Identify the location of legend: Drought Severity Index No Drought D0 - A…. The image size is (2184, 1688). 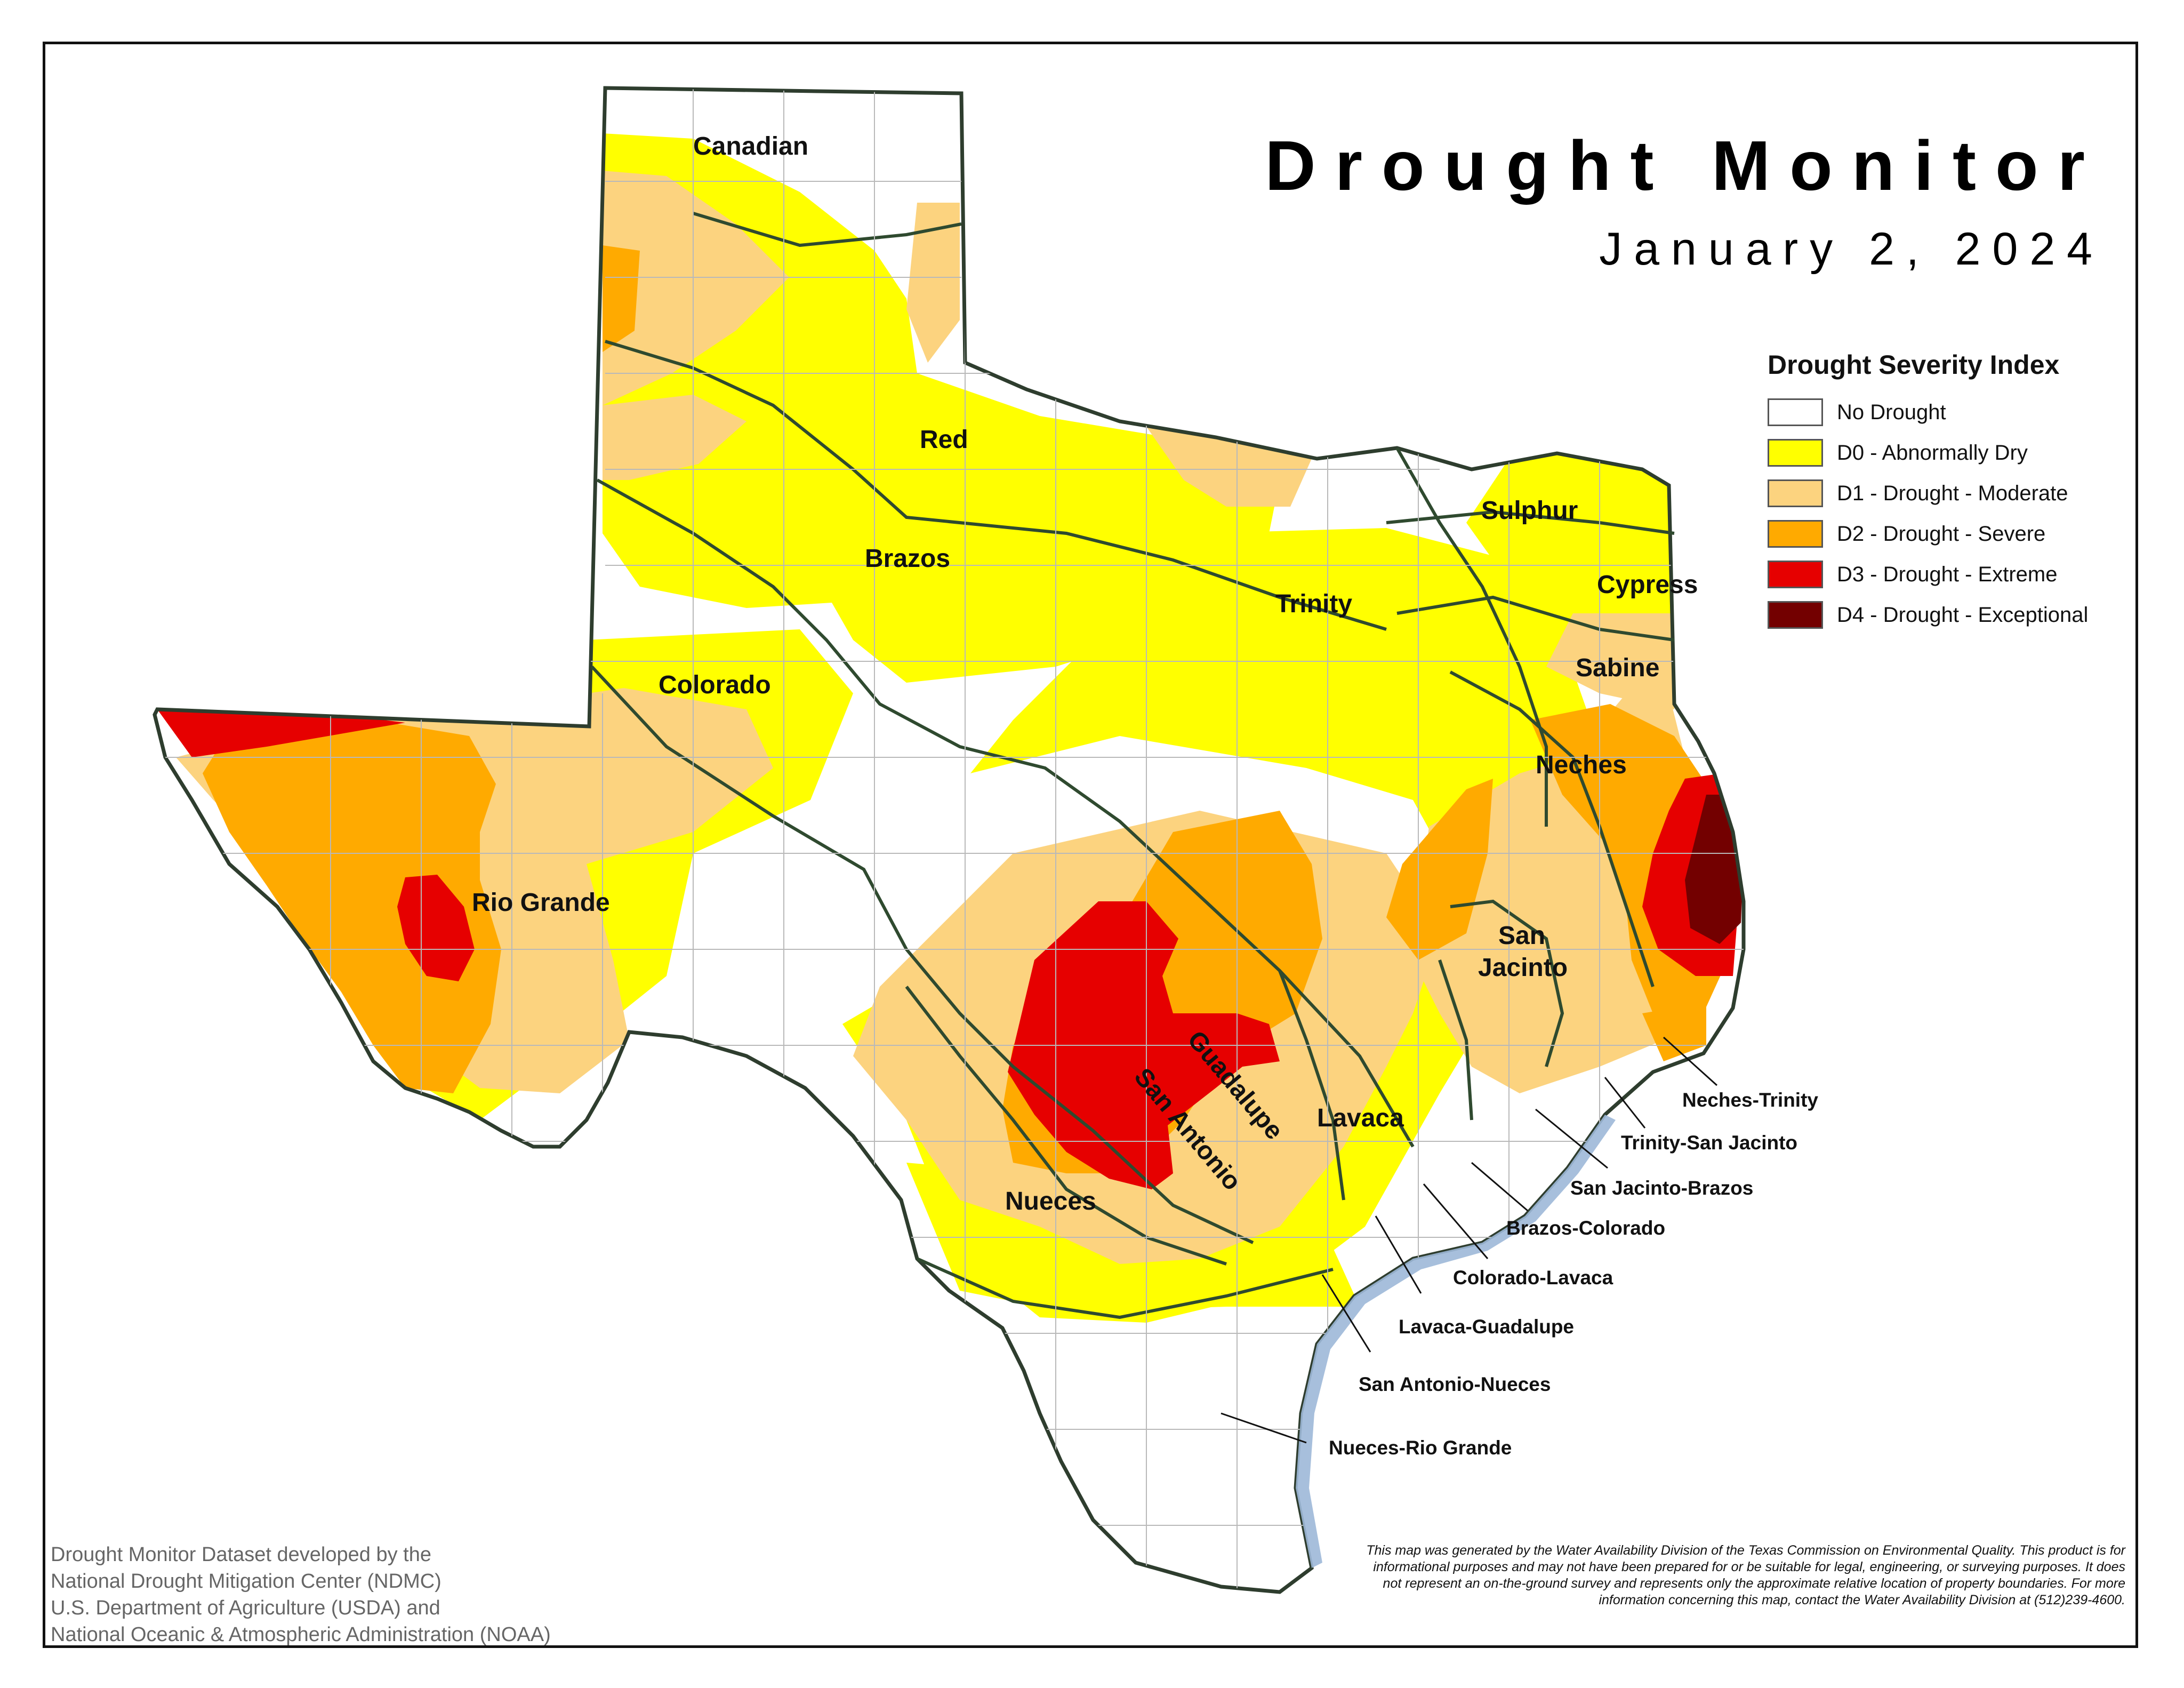
(1928, 492).